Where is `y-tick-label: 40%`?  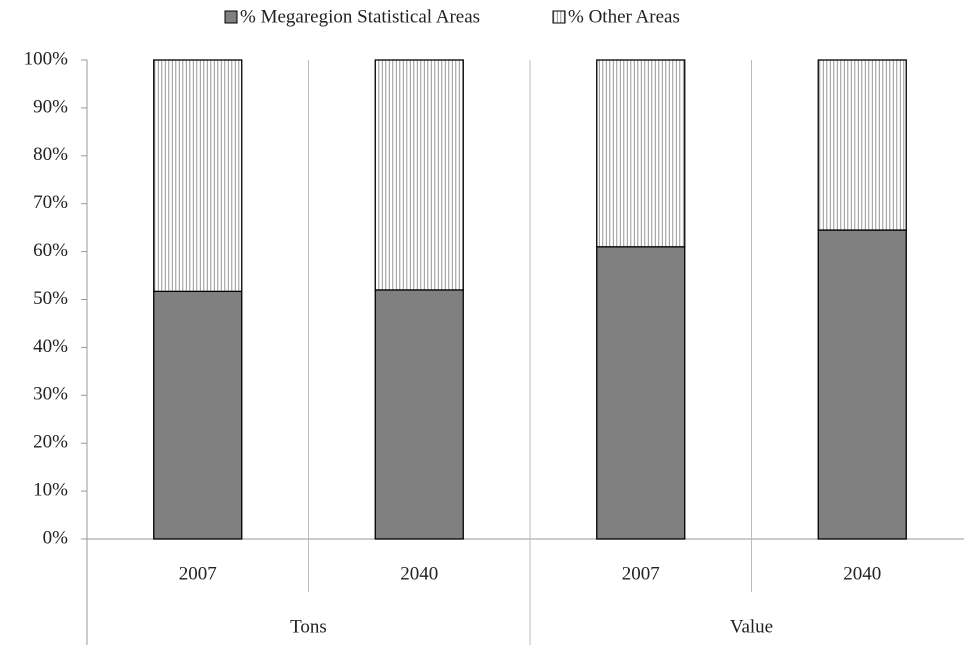 y-tick-label: 40% is located at coordinates (50, 346).